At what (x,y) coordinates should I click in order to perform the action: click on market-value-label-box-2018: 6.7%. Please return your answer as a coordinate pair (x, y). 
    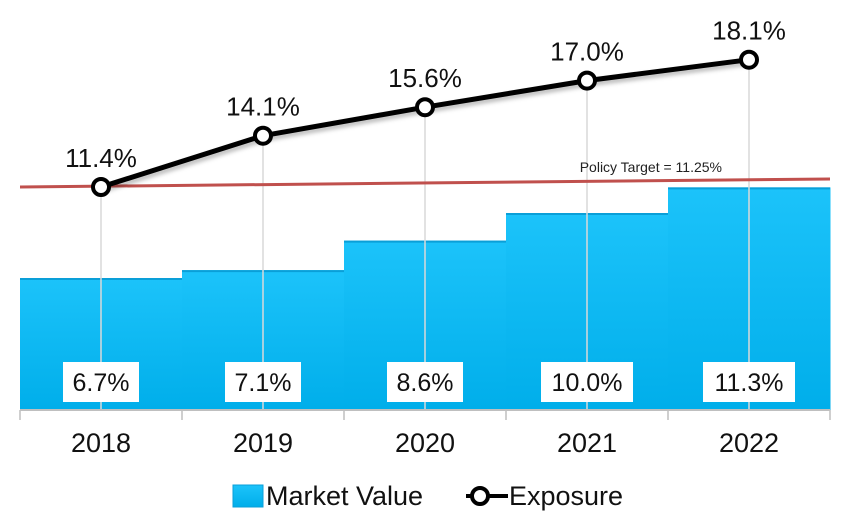
    Looking at the image, I should click on (101, 382).